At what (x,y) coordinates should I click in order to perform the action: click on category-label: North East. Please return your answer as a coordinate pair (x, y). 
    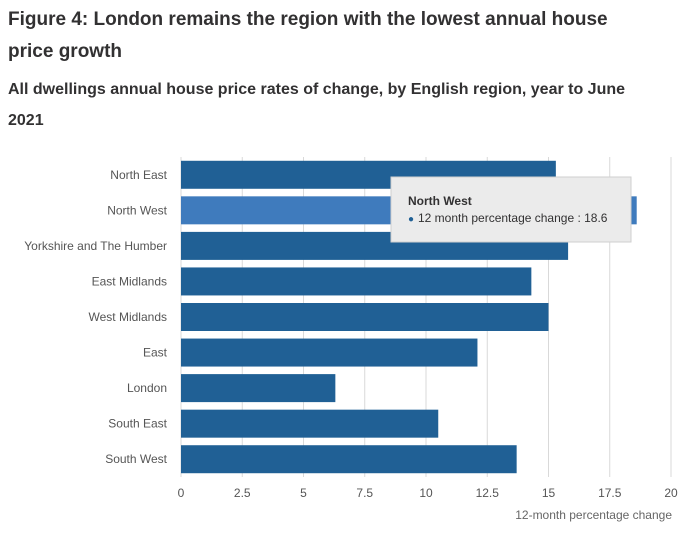
    Looking at the image, I should click on (138, 175).